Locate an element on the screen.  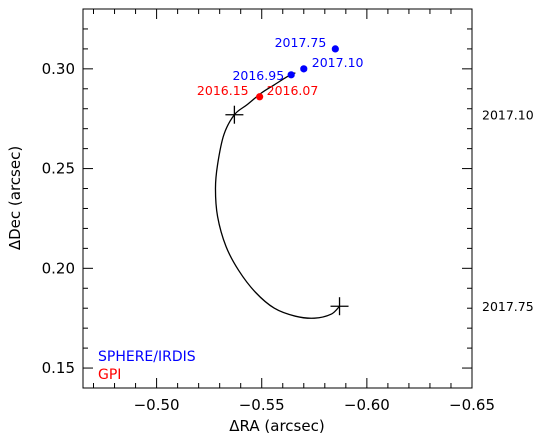
x-tick-label: −0.55 is located at coordinates (262, 405).